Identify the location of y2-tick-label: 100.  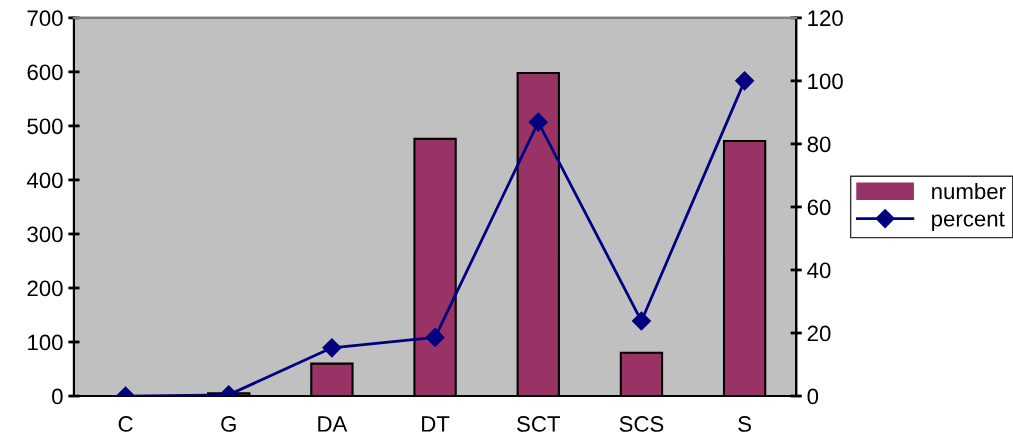
(825, 81).